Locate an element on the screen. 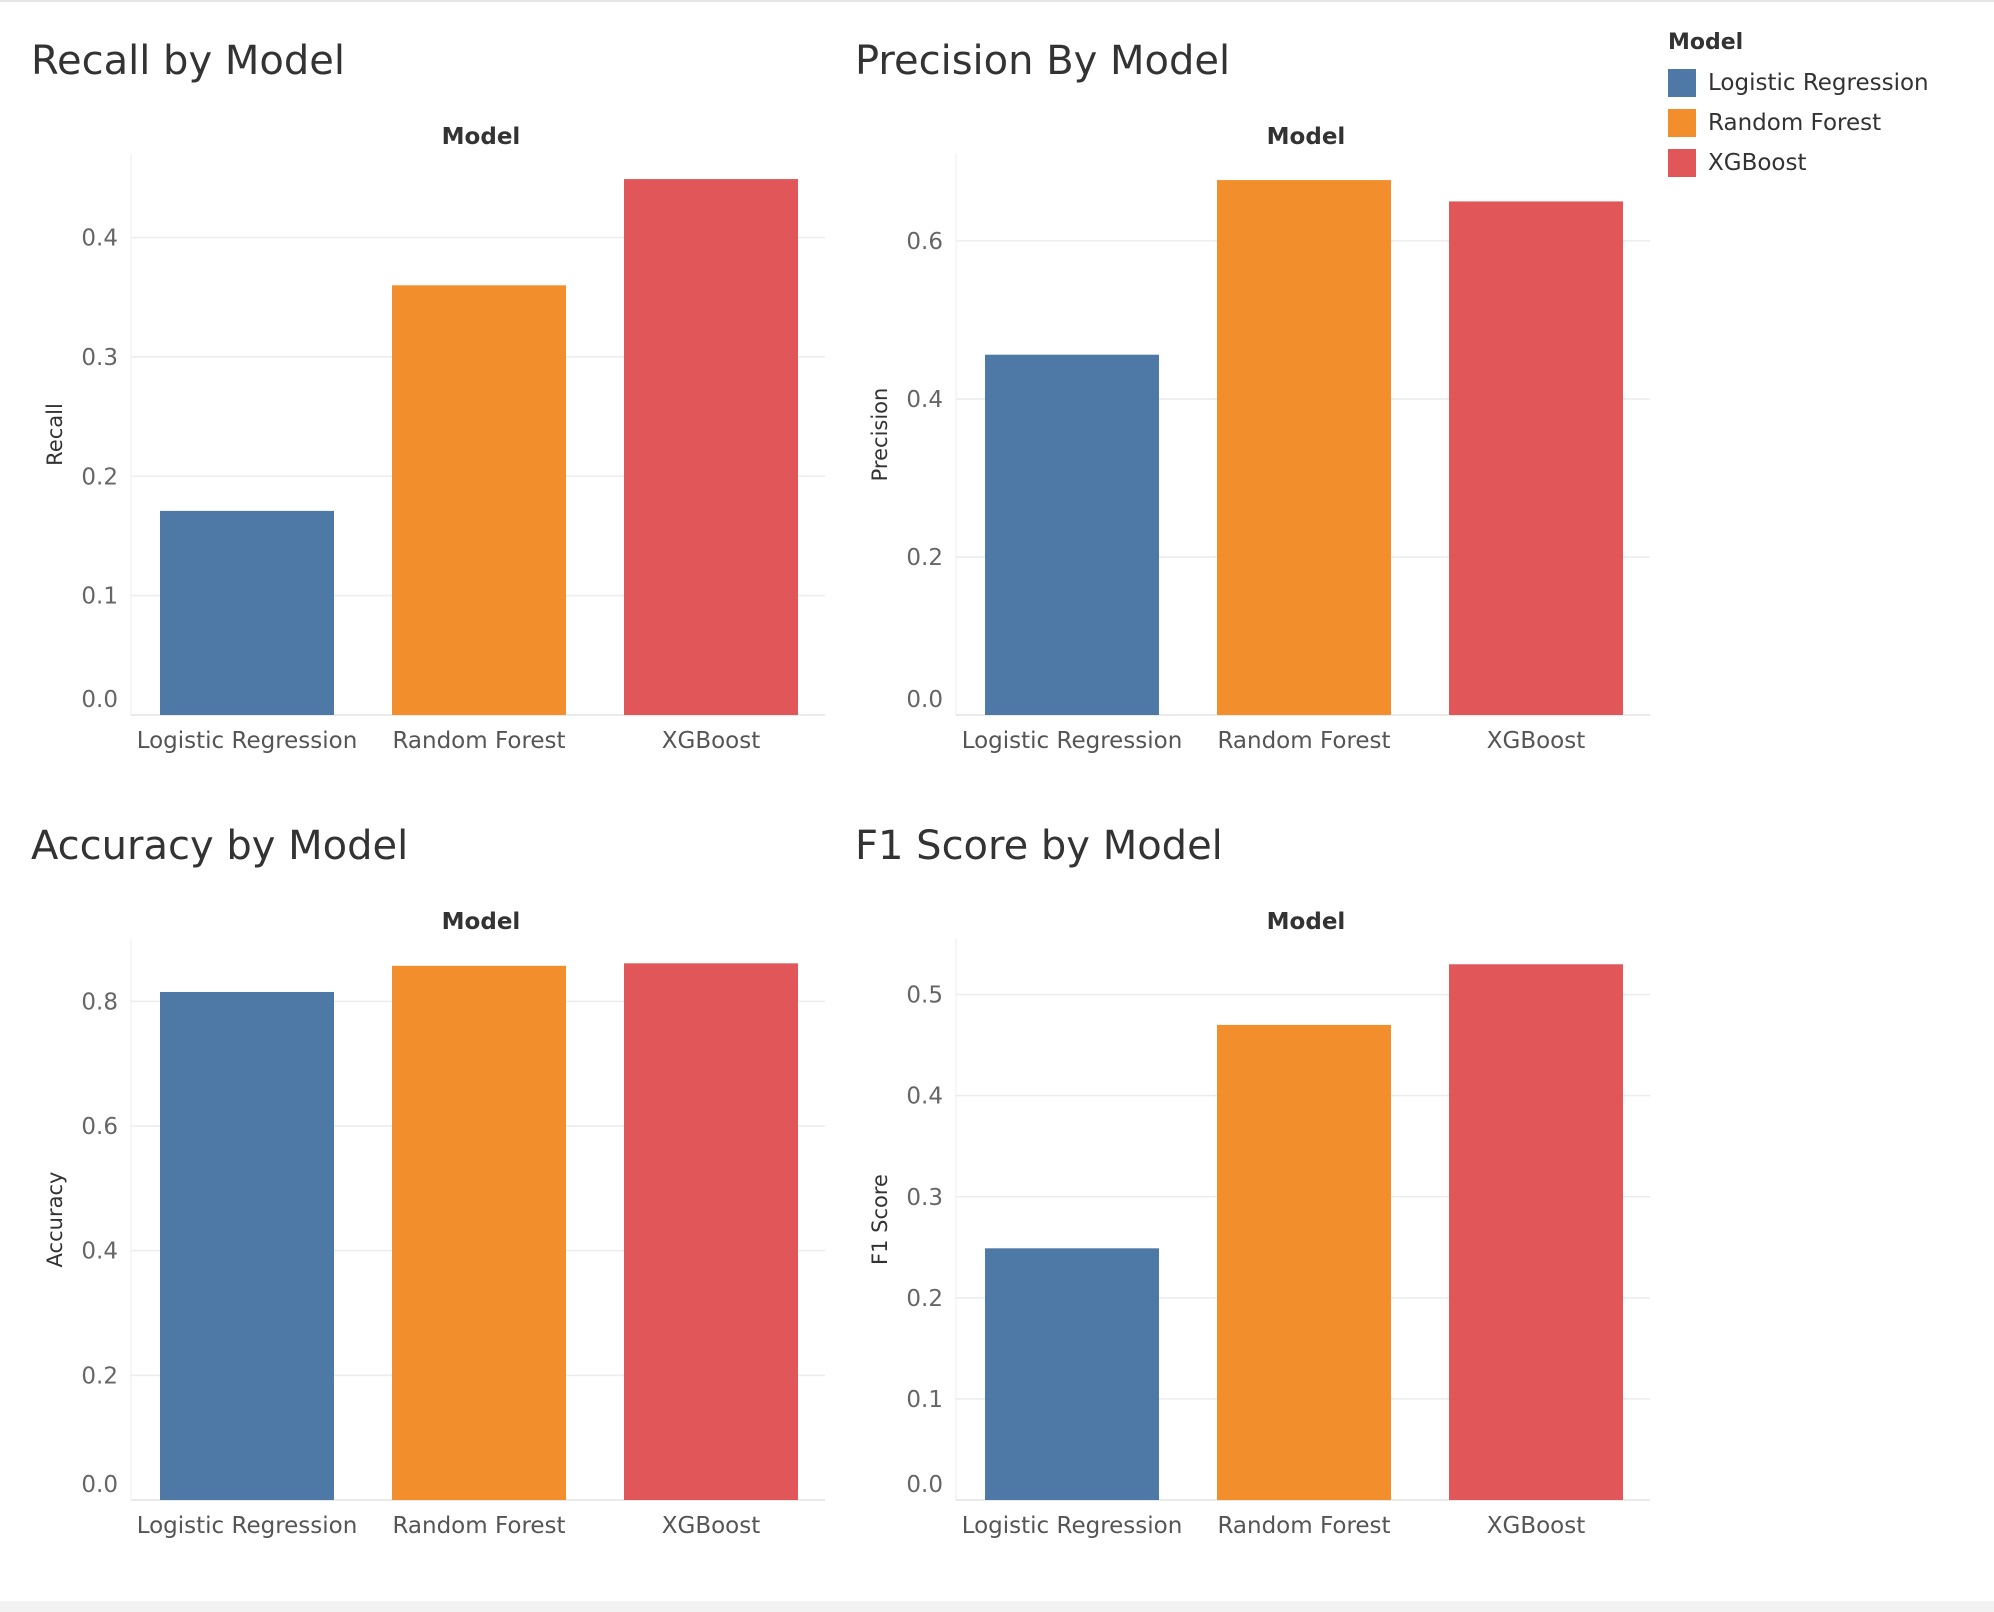 The image size is (1994, 1612). legend-label: XGBoost is located at coordinates (1757, 163).